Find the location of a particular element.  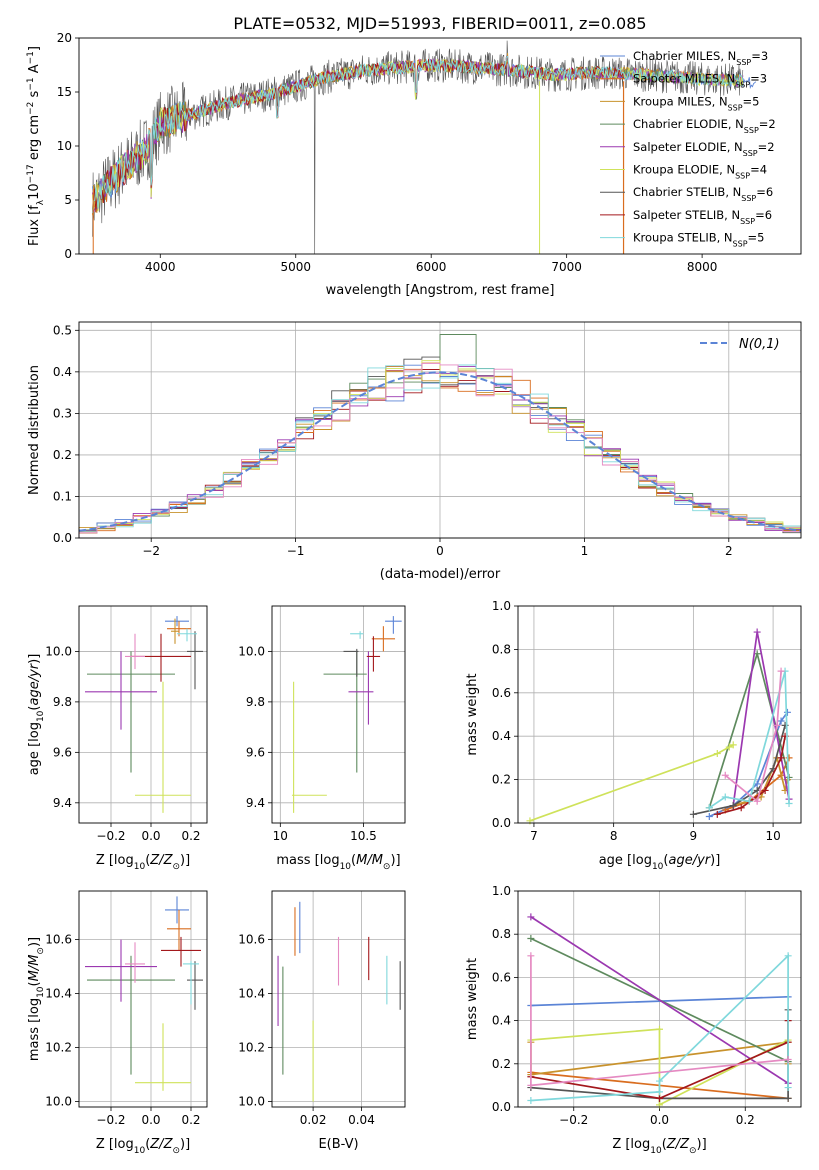

legend-entry-sa_stelib: Salpeter STELIB, NSSP=6 is located at coordinates (702, 217).